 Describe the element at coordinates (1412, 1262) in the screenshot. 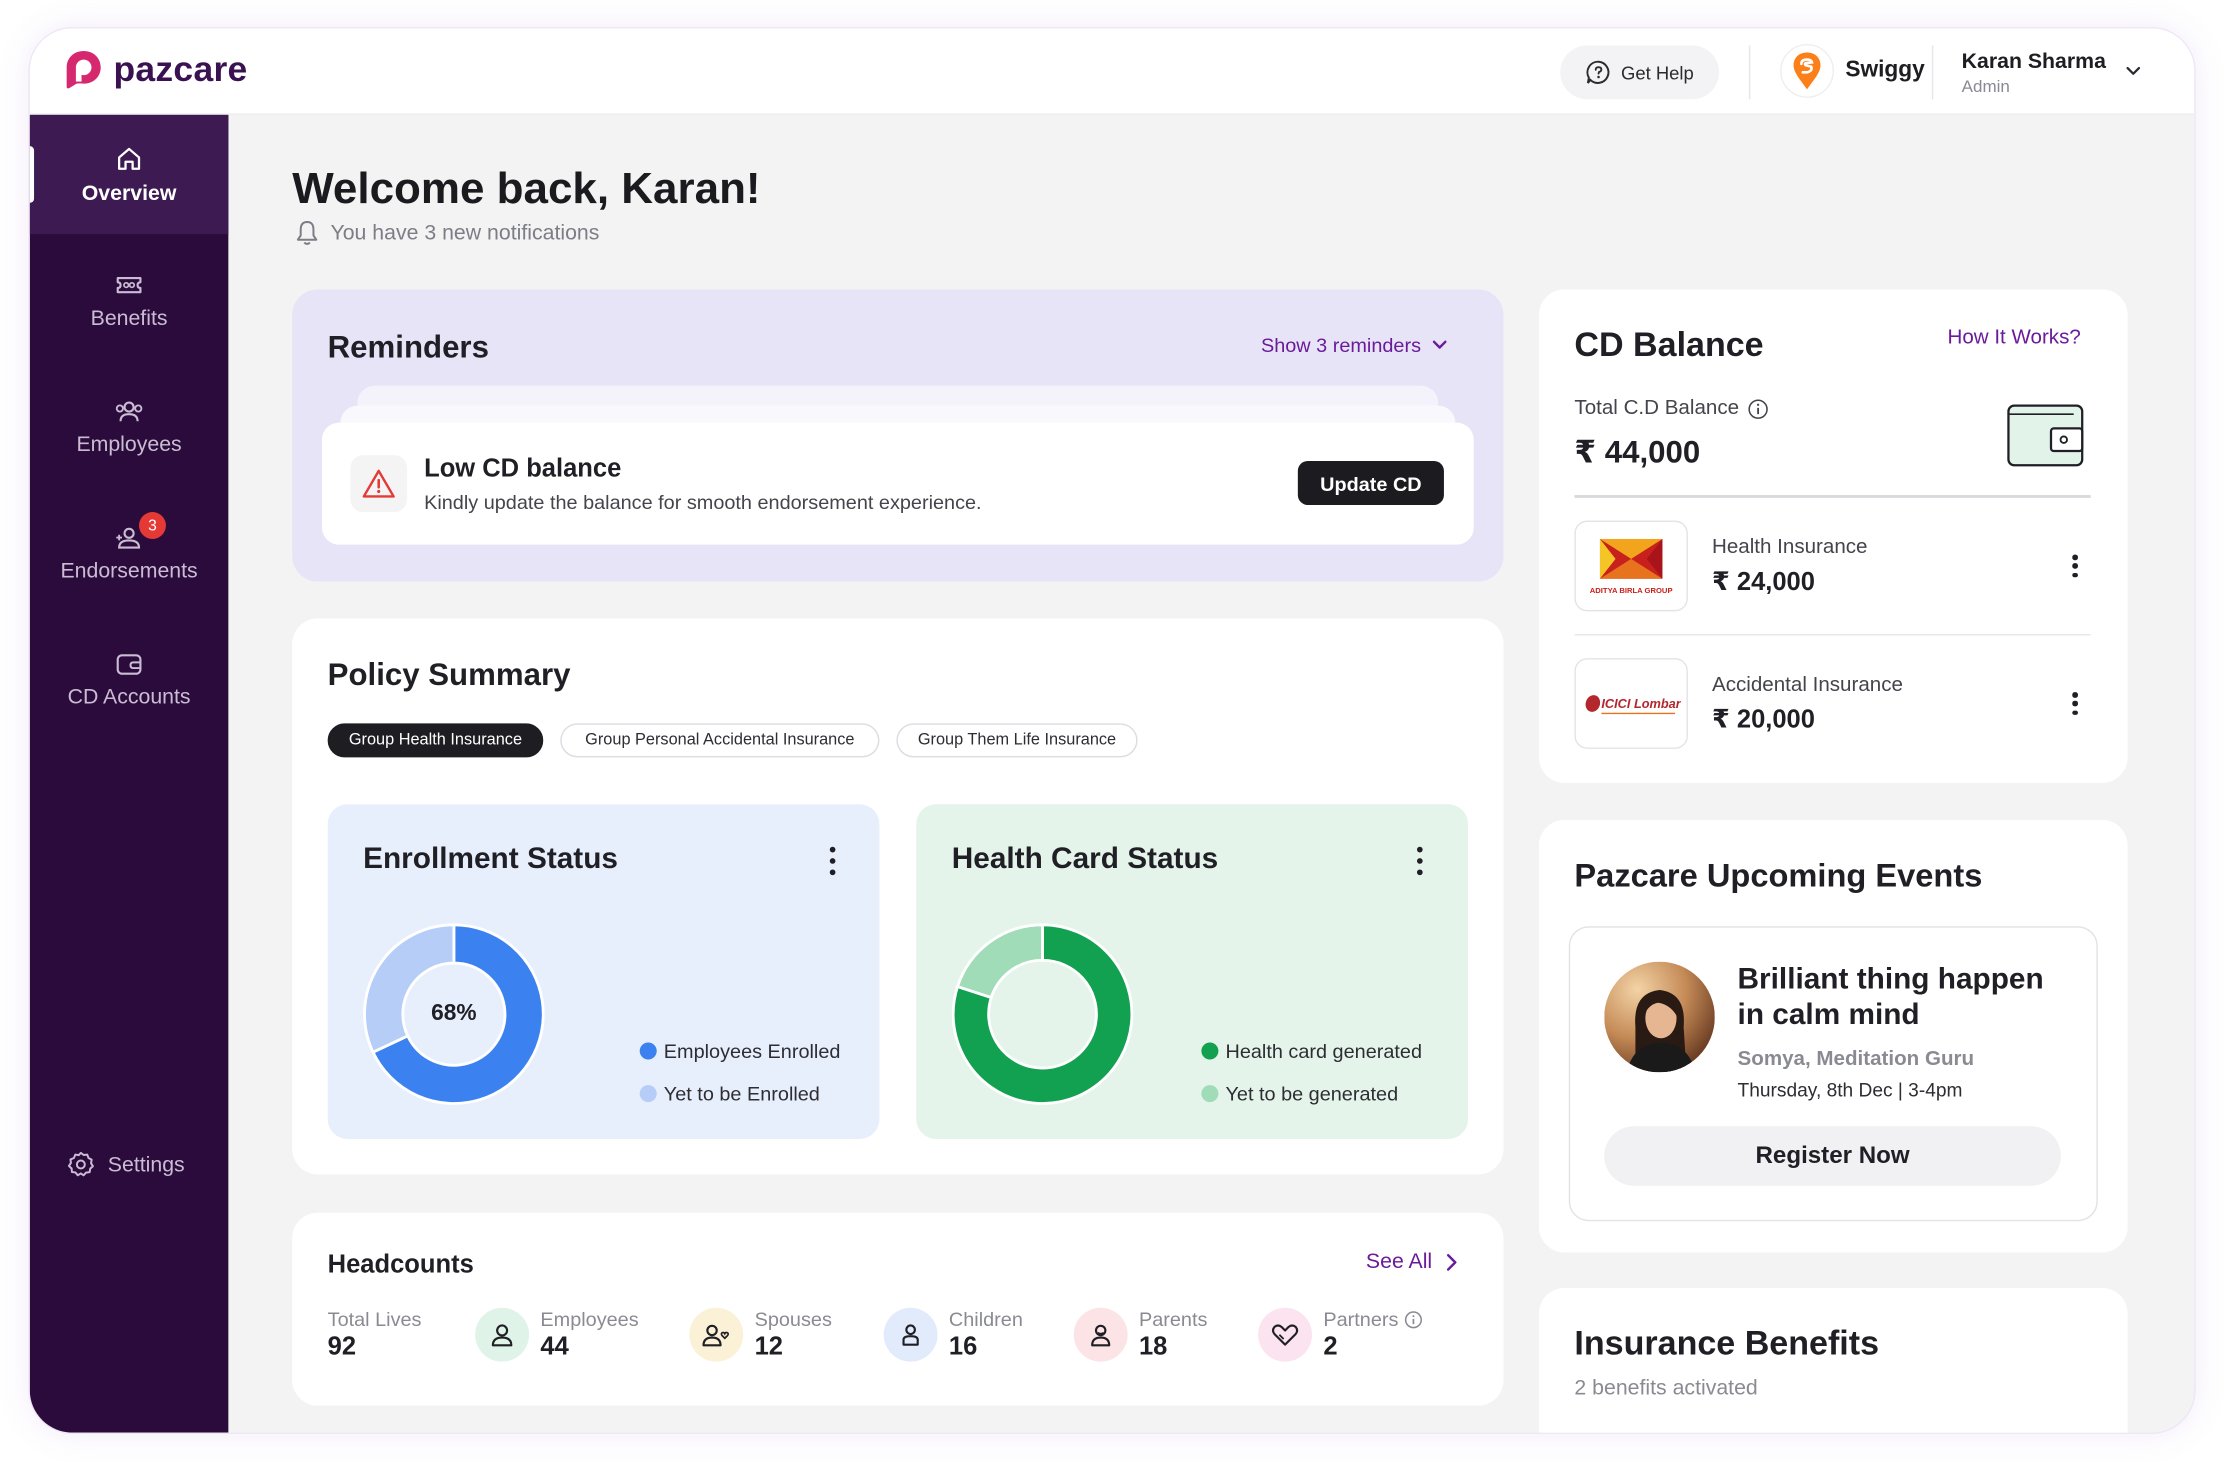

I see `see-all-link: See All` at that location.